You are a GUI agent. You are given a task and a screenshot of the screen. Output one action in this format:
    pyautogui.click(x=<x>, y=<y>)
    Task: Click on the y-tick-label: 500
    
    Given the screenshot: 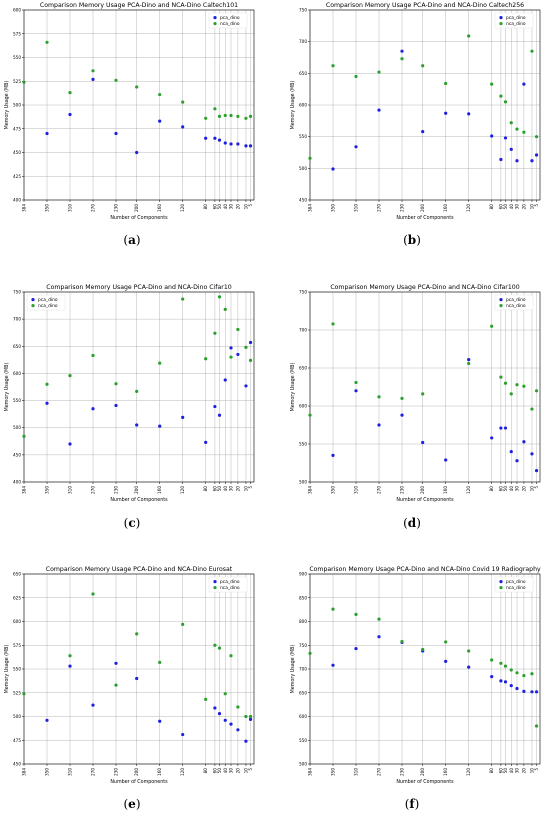 What is the action you would take?
    pyautogui.click(x=303, y=168)
    